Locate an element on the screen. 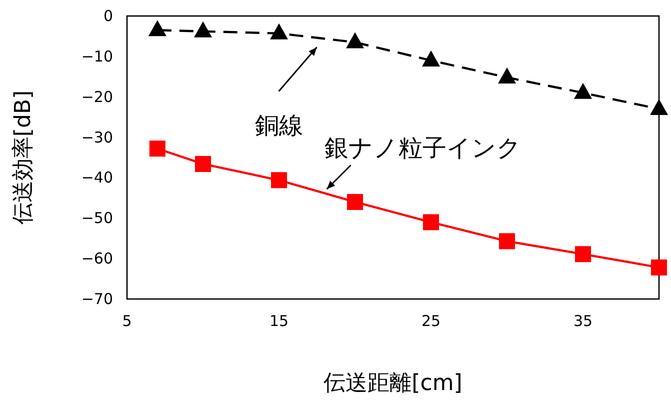 The height and width of the screenshot is (400, 671). y-tick-label: −20 is located at coordinates (97, 97).